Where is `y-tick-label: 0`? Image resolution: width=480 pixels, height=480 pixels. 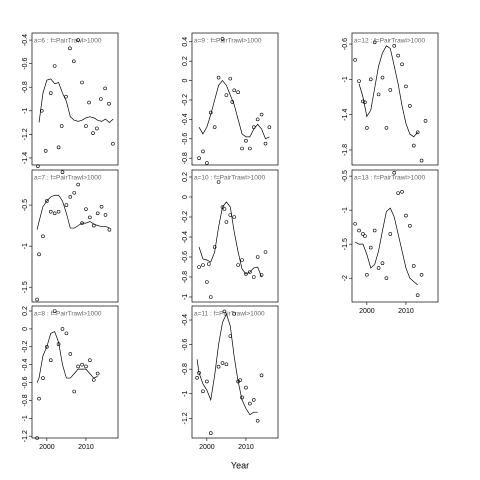
y-tick-label: 0 is located at coordinates (25, 329).